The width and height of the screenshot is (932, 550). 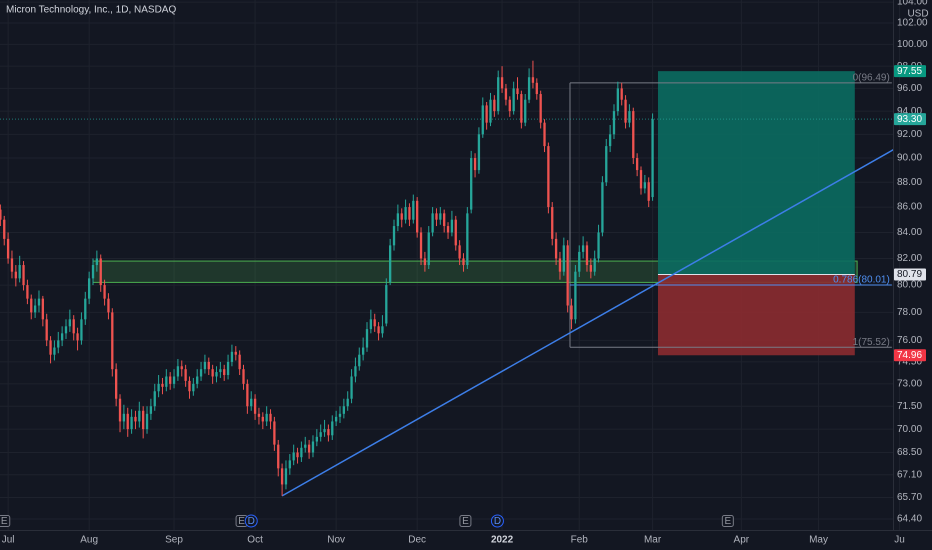 What do you see at coordinates (909, 285) in the screenshot?
I see `y-tick-label: 80.00` at bounding box center [909, 285].